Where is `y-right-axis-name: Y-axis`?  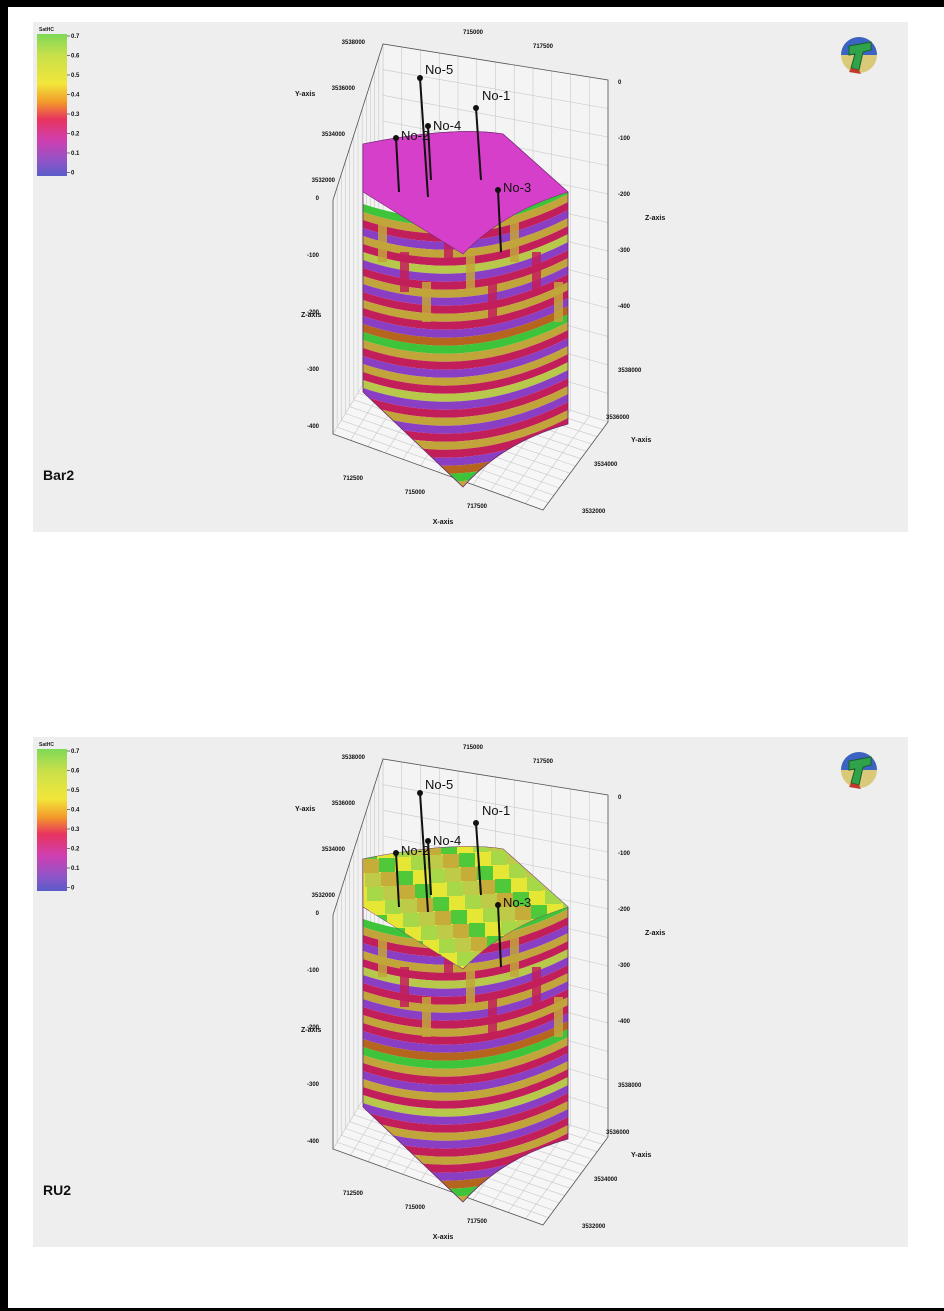 y-right-axis-name: Y-axis is located at coordinates (641, 1155).